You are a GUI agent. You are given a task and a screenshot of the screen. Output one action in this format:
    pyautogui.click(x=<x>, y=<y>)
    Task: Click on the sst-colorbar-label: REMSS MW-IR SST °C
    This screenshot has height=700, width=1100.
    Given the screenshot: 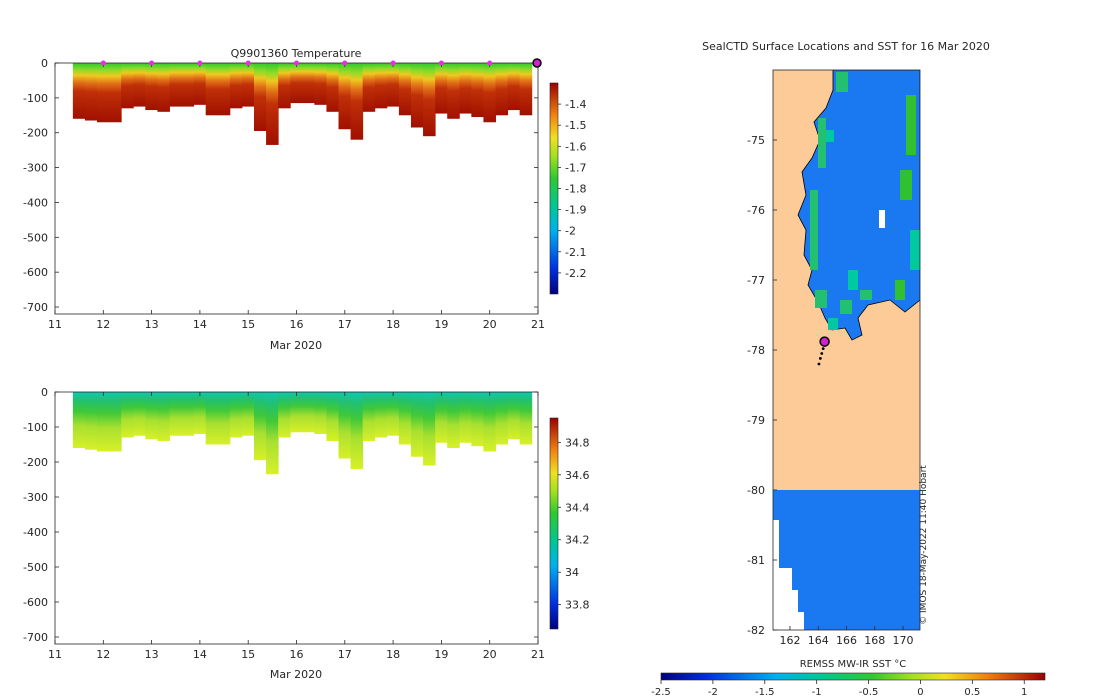 What is the action you would take?
    pyautogui.click(x=853, y=664)
    